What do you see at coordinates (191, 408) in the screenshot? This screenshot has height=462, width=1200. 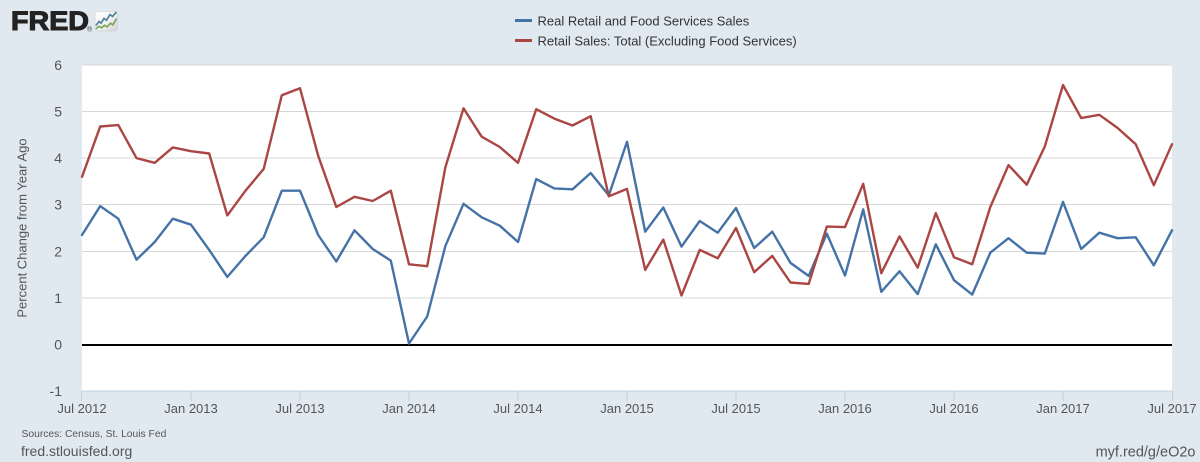 I see `svg-text: Jan 2013` at bounding box center [191, 408].